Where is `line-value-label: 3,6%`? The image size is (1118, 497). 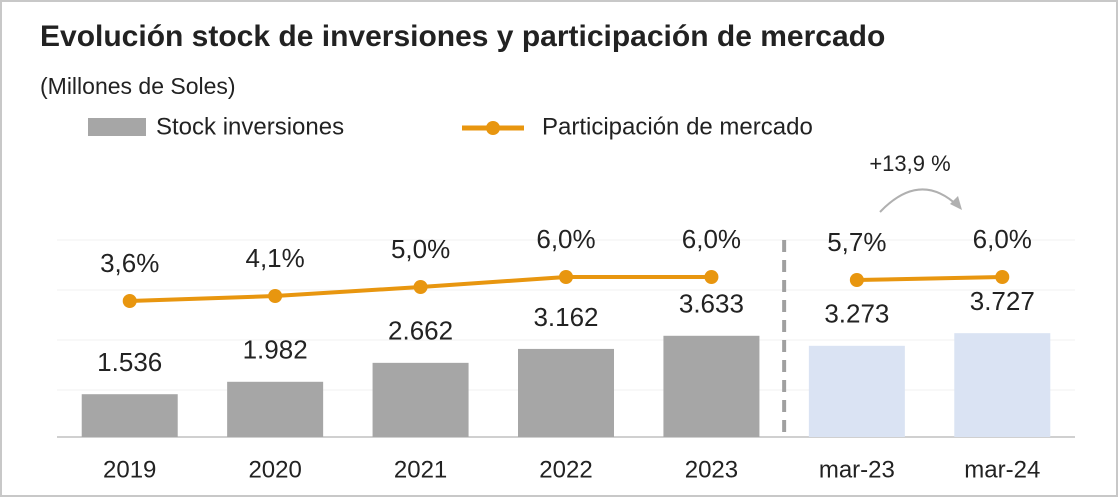
line-value-label: 3,6% is located at coordinates (129, 263).